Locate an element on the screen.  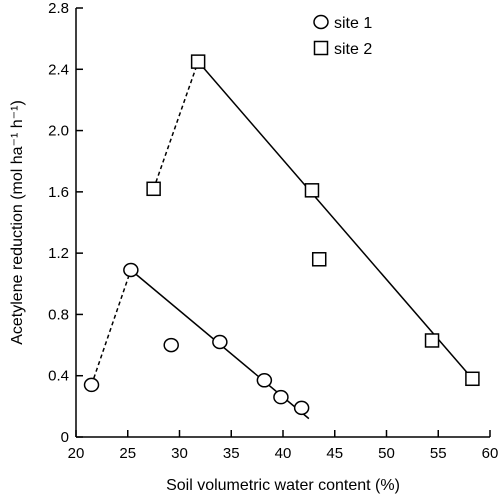
x-axis-title: Soil volumetric water content (%) is located at coordinates (283, 485).